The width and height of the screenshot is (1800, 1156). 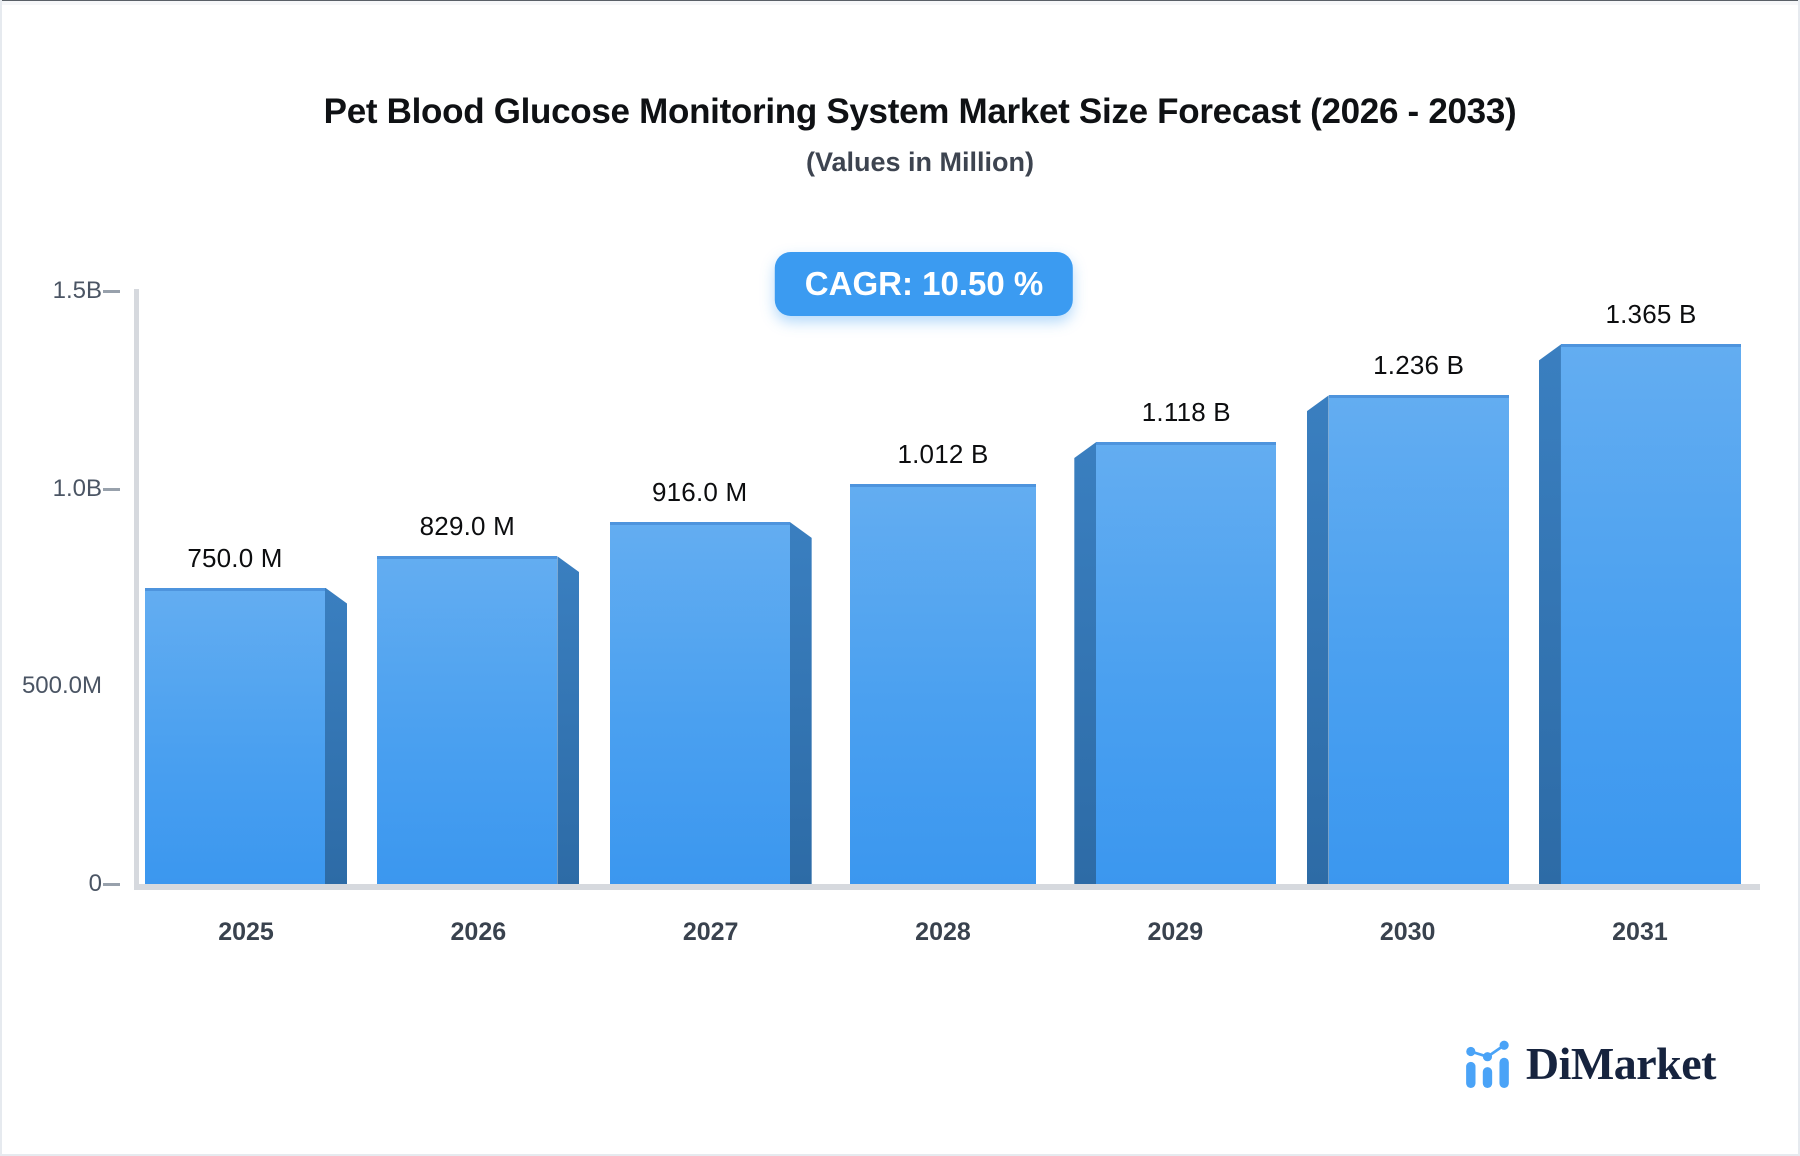 What do you see at coordinates (61, 686) in the screenshot?
I see `y-axis-label: 500.0M` at bounding box center [61, 686].